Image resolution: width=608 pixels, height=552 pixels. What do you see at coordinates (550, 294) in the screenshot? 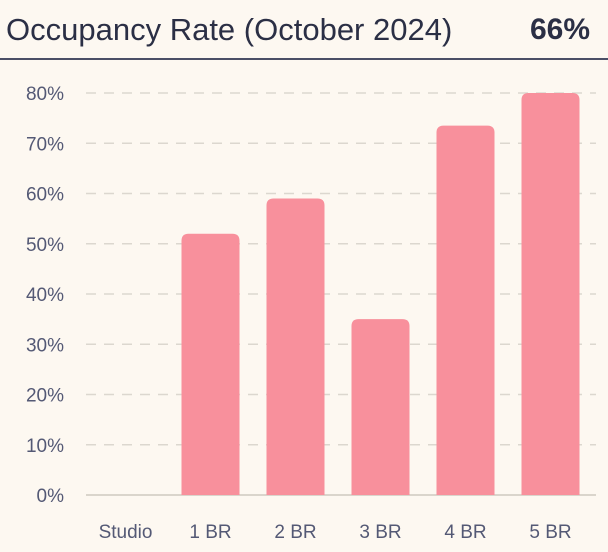
I see `bar-5-br` at bounding box center [550, 294].